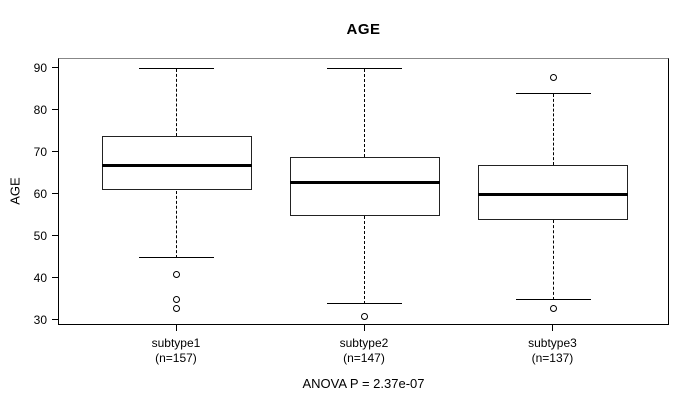 The width and height of the screenshot is (700, 400). Describe the element at coordinates (363, 383) in the screenshot. I see `anova-annotation: ANOVA P = 2.37e-07` at that location.